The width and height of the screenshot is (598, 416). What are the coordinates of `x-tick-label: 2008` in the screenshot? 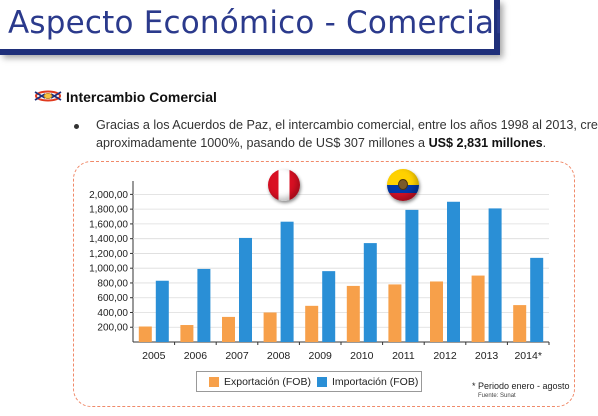 It's located at (279, 356).